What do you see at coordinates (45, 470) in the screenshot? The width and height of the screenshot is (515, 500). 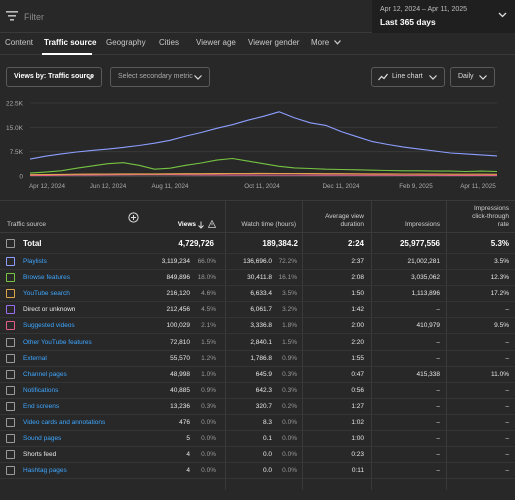 I see `traffic-source-link: Hashtag pages` at bounding box center [45, 470].